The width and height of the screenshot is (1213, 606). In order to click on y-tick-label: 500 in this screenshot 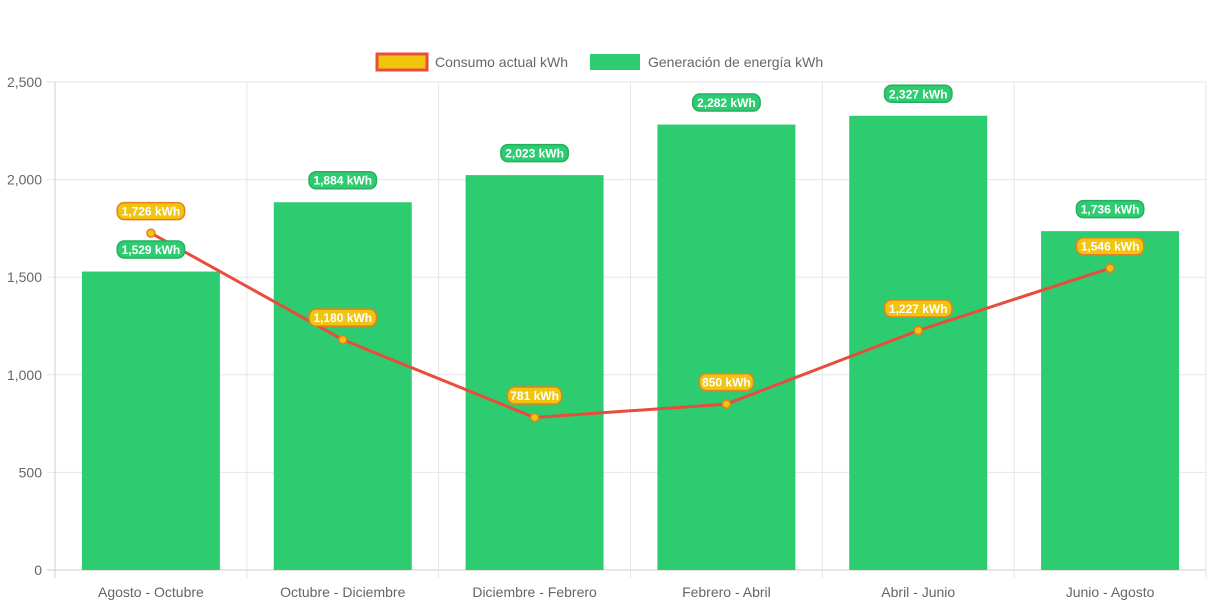, I will do `click(31, 472)`.